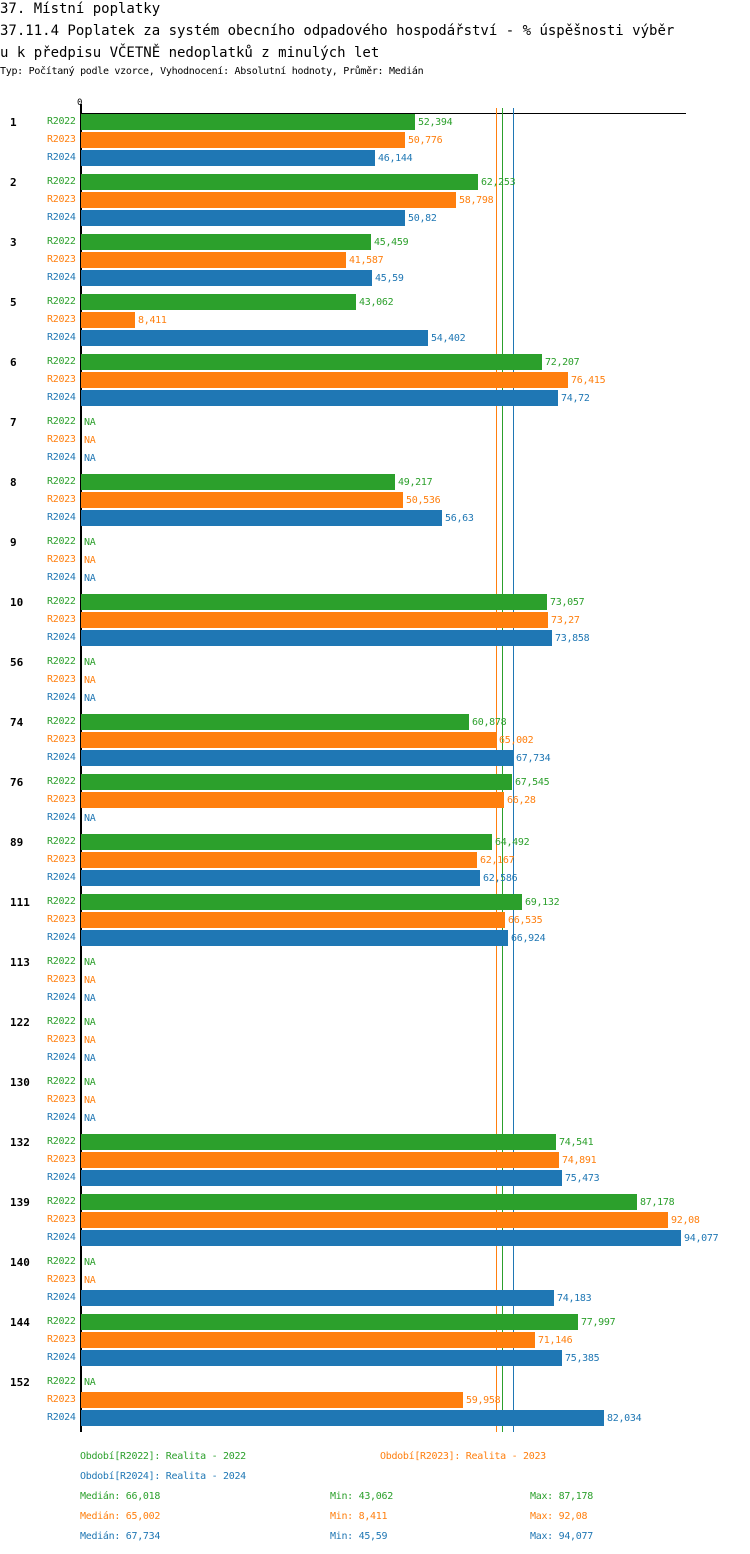 The width and height of the screenshot is (750, 1554). What do you see at coordinates (163, 1476) in the screenshot?
I see `legend-item: Období[R2024]: Realita - 2024` at bounding box center [163, 1476].